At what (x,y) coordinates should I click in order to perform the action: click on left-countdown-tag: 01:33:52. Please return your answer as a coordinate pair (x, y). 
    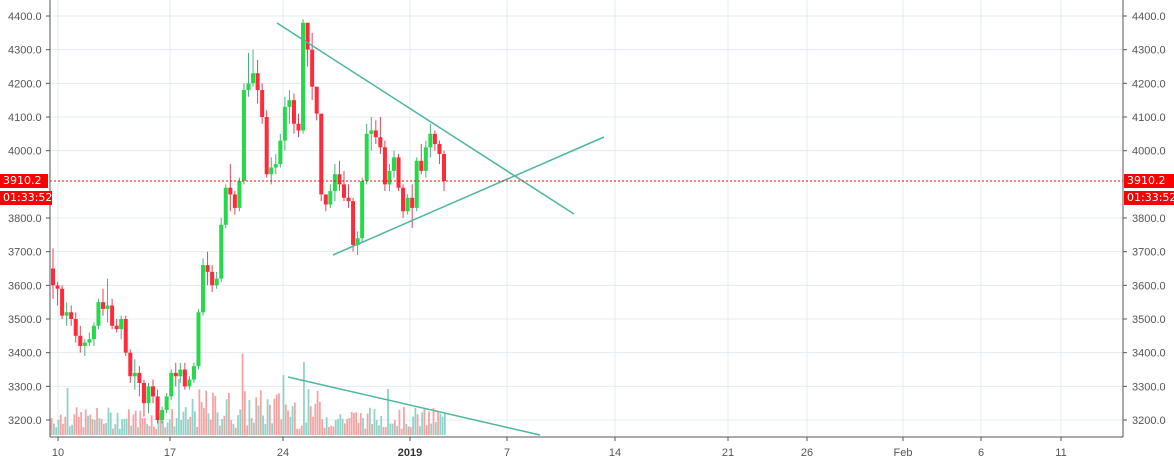
    Looking at the image, I should click on (26, 198).